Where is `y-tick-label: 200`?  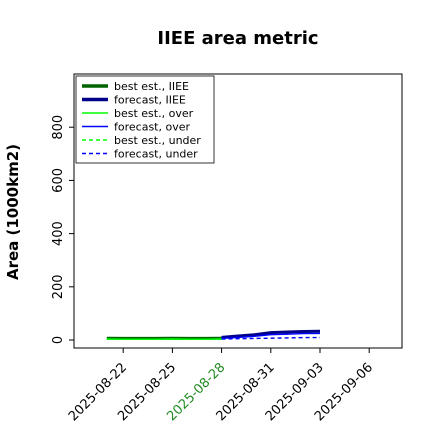 y-tick-label: 200 is located at coordinates (58, 286).